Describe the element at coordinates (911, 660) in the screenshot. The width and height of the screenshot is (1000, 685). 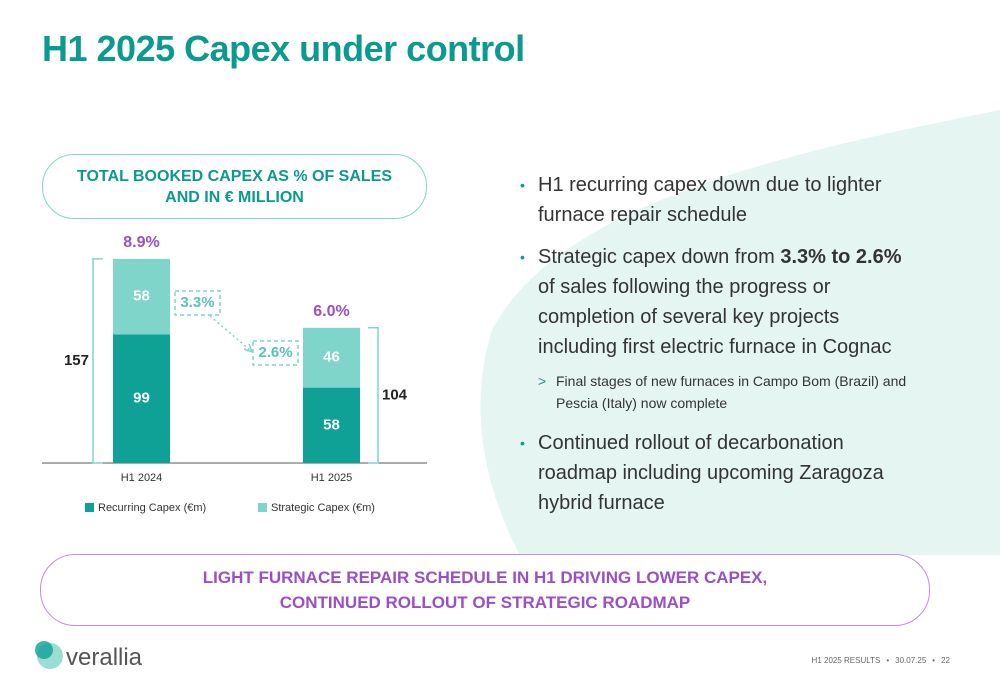
I see `footer-date: 30.07.25` at that location.